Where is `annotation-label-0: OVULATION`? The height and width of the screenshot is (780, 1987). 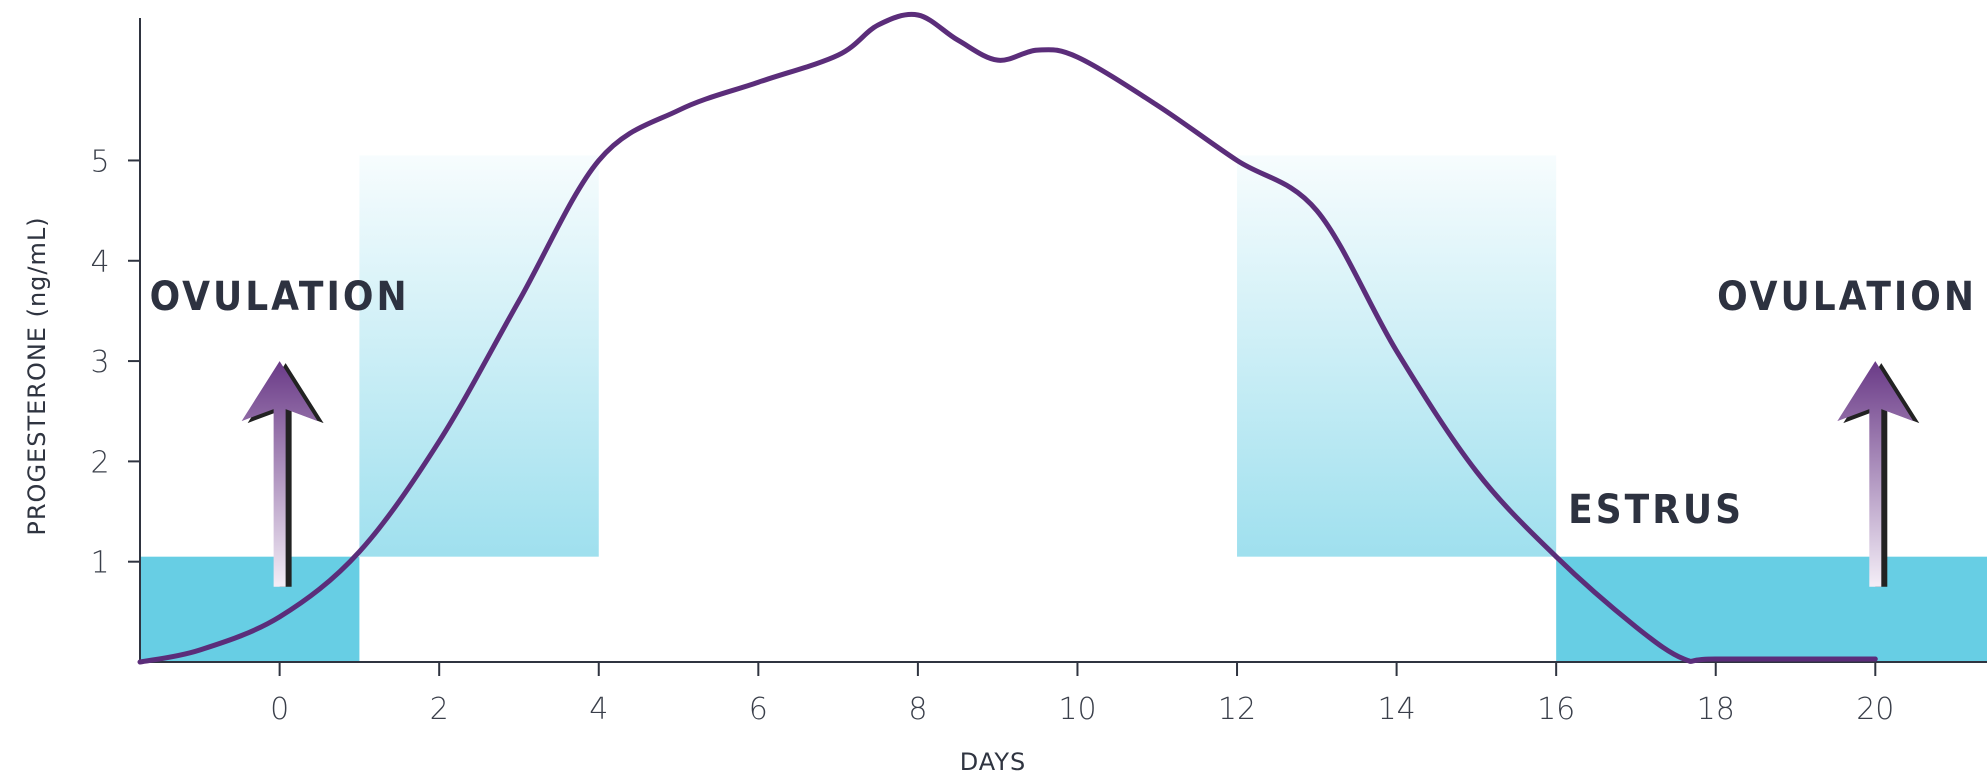 annotation-label-0: OVULATION is located at coordinates (280, 297).